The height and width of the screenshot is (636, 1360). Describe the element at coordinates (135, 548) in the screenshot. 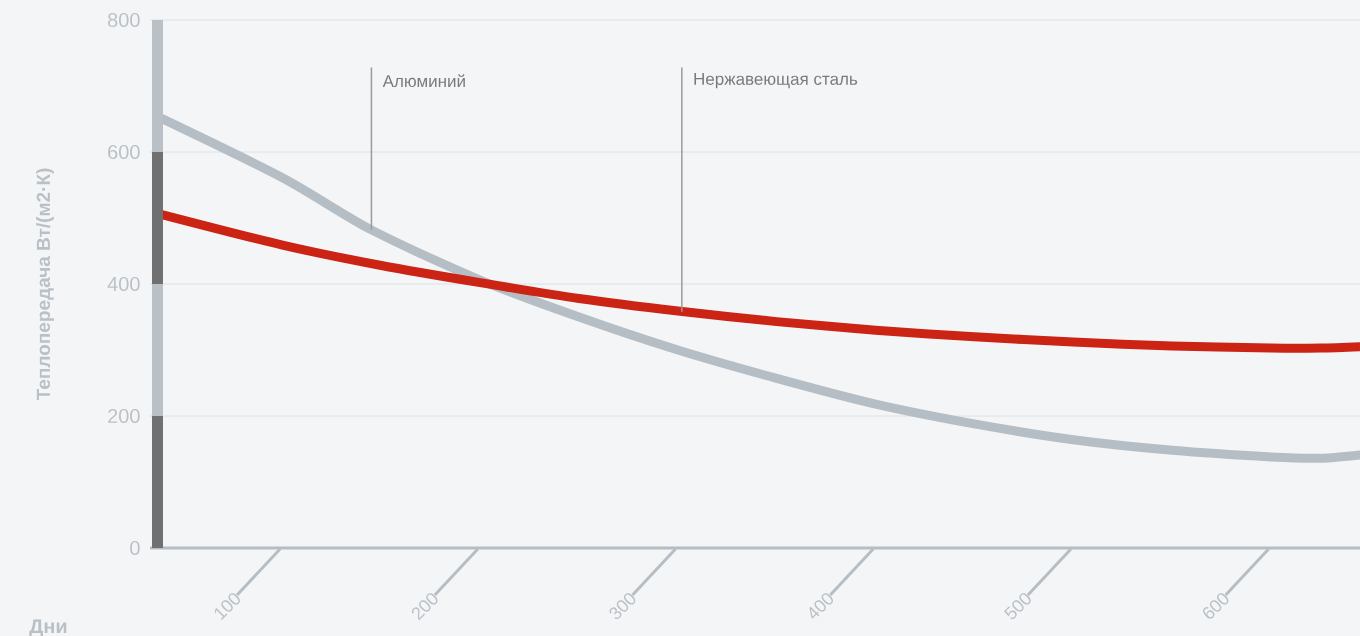

I see `y-tick-label: 0` at that location.